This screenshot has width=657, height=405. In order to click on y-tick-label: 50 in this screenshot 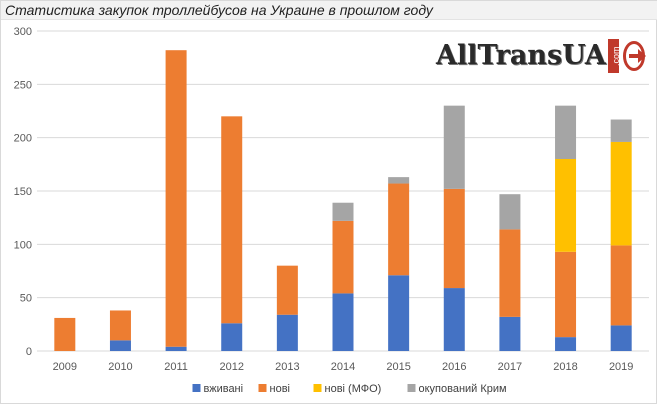, I will do `click(26, 299)`.